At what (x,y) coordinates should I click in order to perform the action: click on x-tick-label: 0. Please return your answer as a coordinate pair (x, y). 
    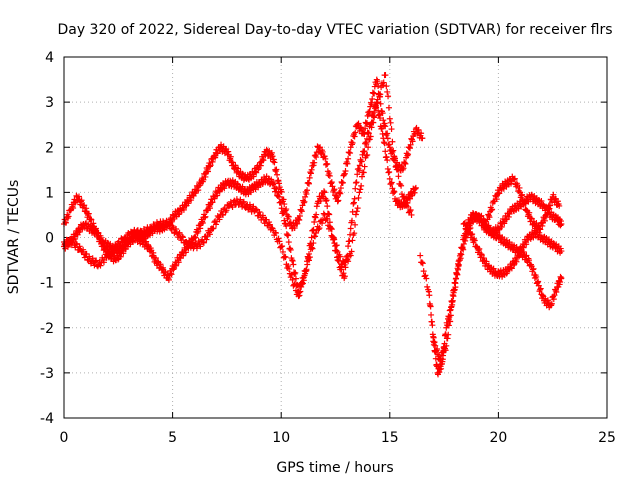
    Looking at the image, I should click on (64, 438).